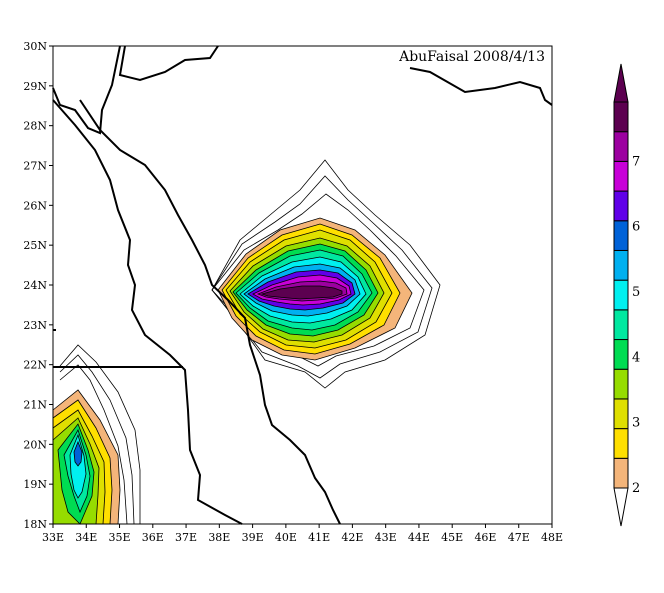 The width and height of the screenshot is (664, 593). What do you see at coordinates (86, 537) in the screenshot?
I see `x-tick-label: 34E` at bounding box center [86, 537].